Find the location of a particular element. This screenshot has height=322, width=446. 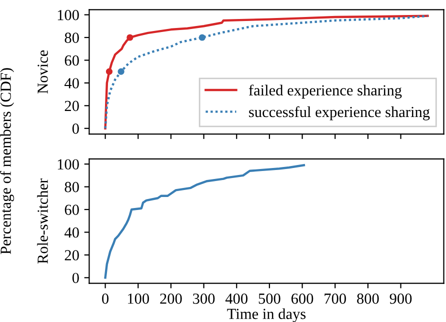

x-axis-title: Time in days is located at coordinates (266, 315).